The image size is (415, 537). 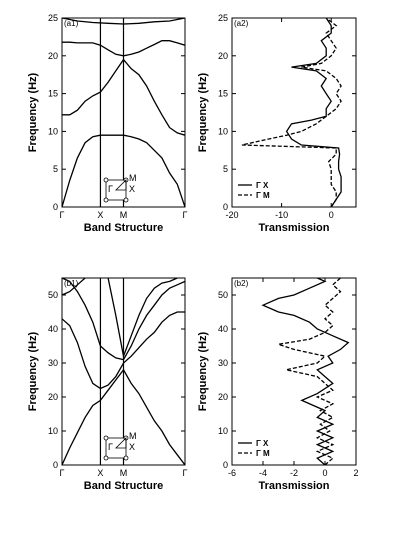 What do you see at coordinates (294, 473) in the screenshot?
I see `x-tick-label: -2` at bounding box center [294, 473].